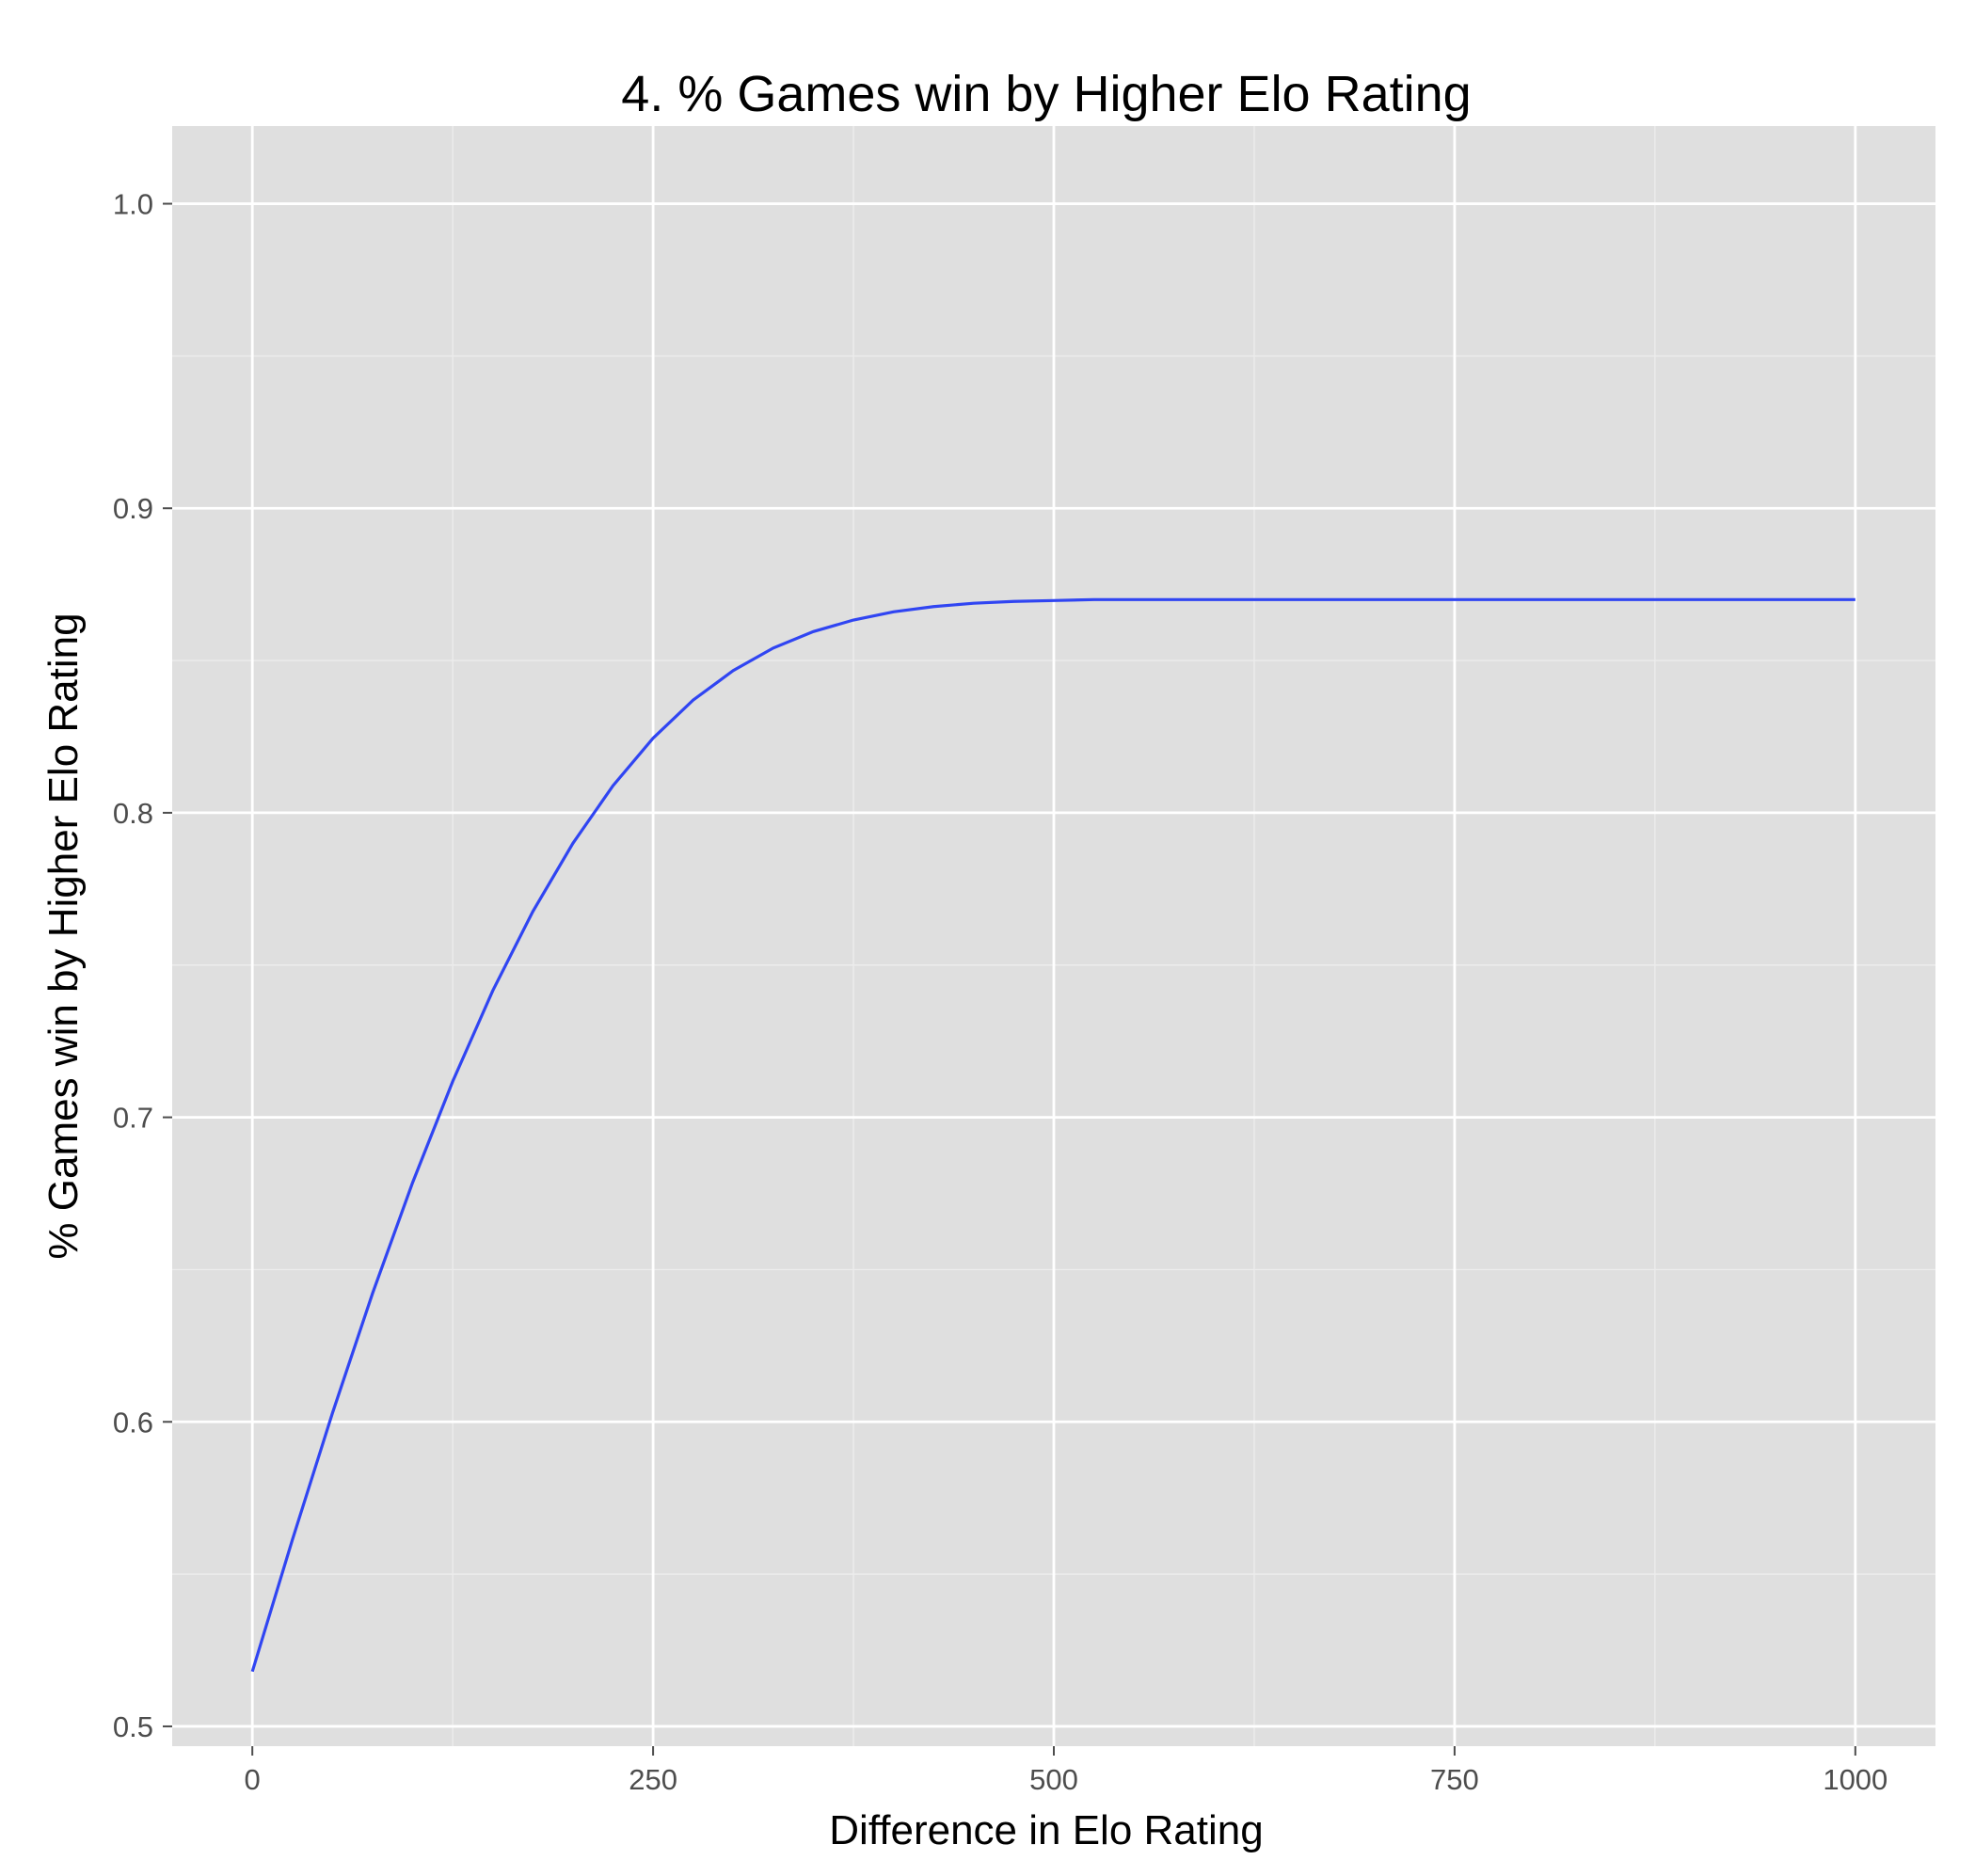 The image size is (1975, 1876). Describe the element at coordinates (133, 1726) in the screenshot. I see `y-tick-label: 0.5` at that location.